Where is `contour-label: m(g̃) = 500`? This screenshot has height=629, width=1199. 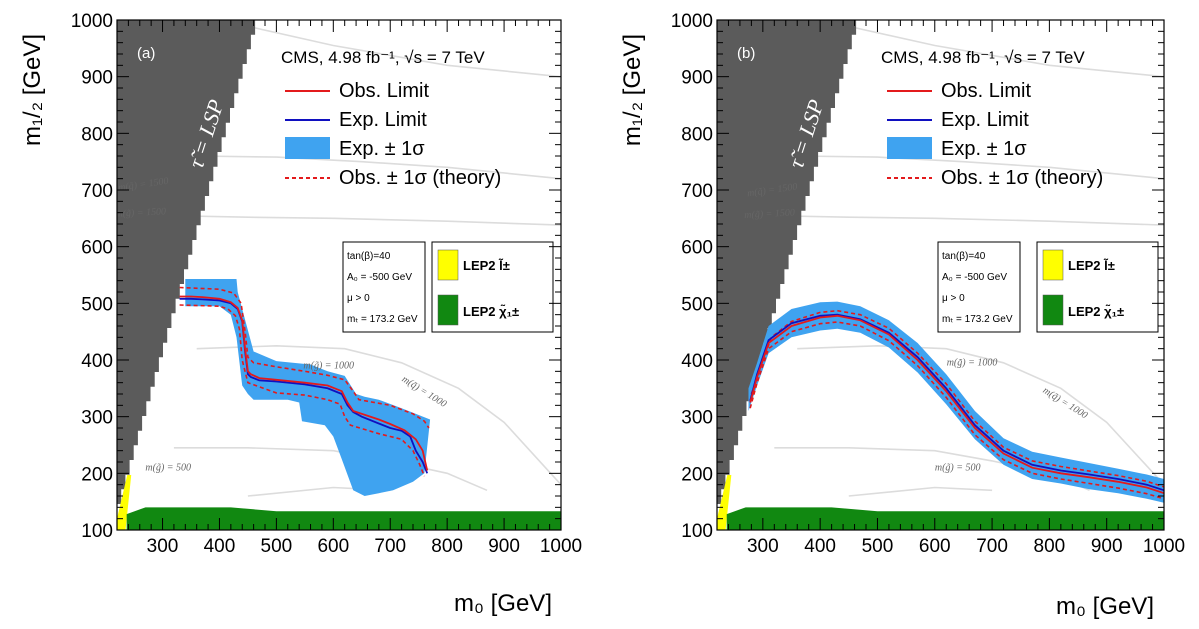 contour-label: m(g̃) = 500 is located at coordinates (958, 468).